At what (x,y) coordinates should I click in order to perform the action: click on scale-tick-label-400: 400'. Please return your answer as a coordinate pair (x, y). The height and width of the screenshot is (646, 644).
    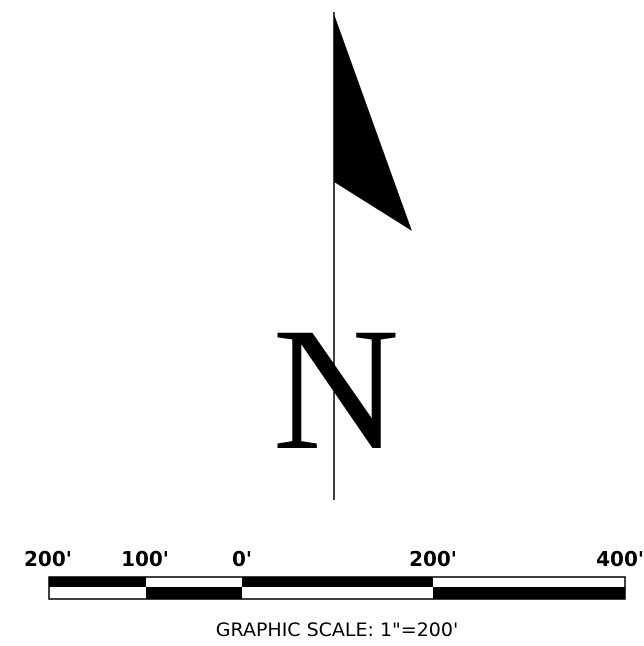
    Looking at the image, I should click on (620, 559).